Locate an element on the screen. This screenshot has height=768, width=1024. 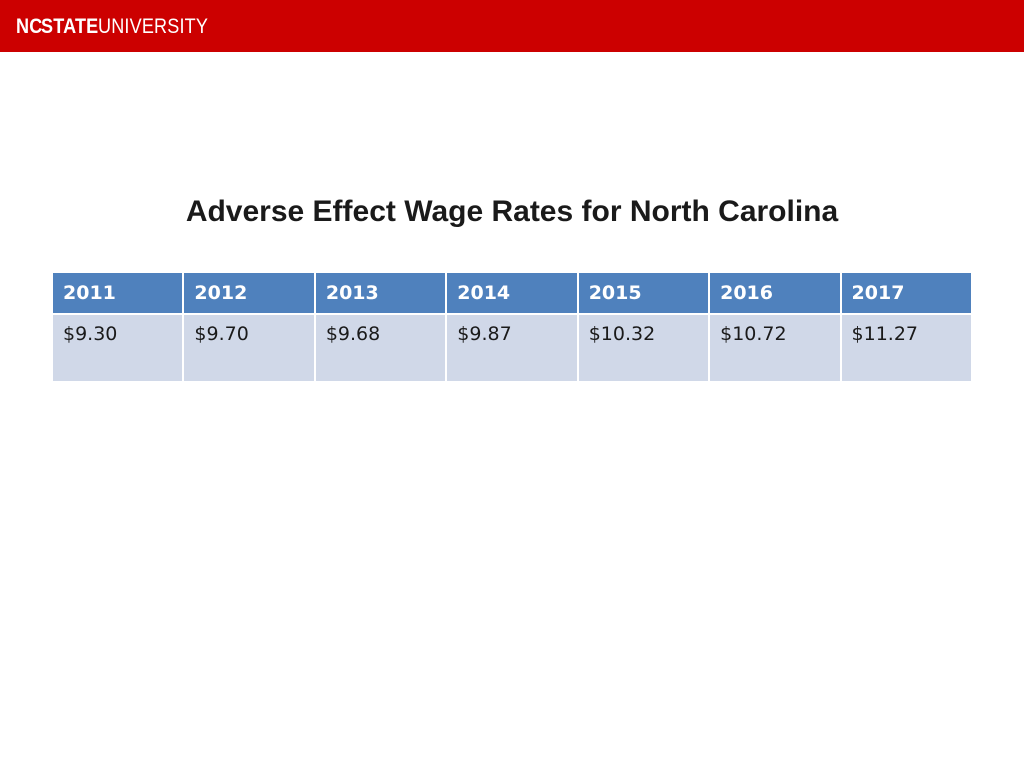
column-header: 2016 is located at coordinates (775, 293).